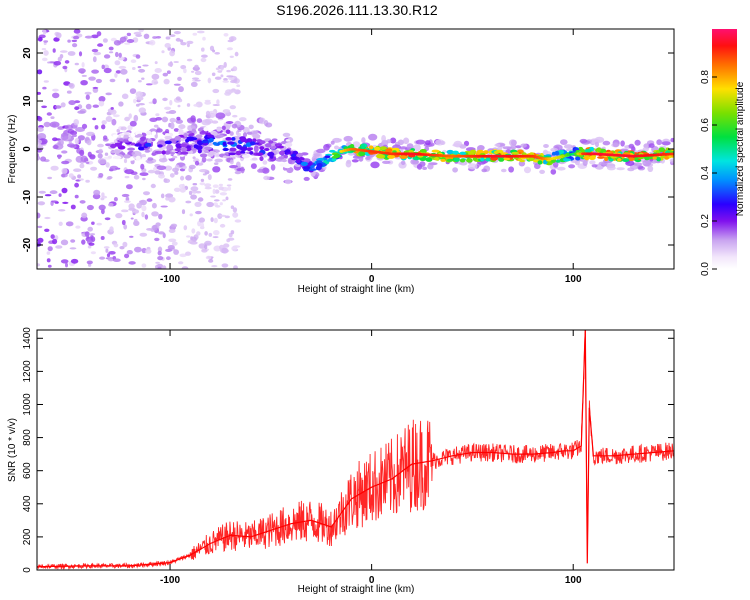  What do you see at coordinates (705, 221) in the screenshot?
I see `colorbar-tick-label: 0.2` at bounding box center [705, 221].